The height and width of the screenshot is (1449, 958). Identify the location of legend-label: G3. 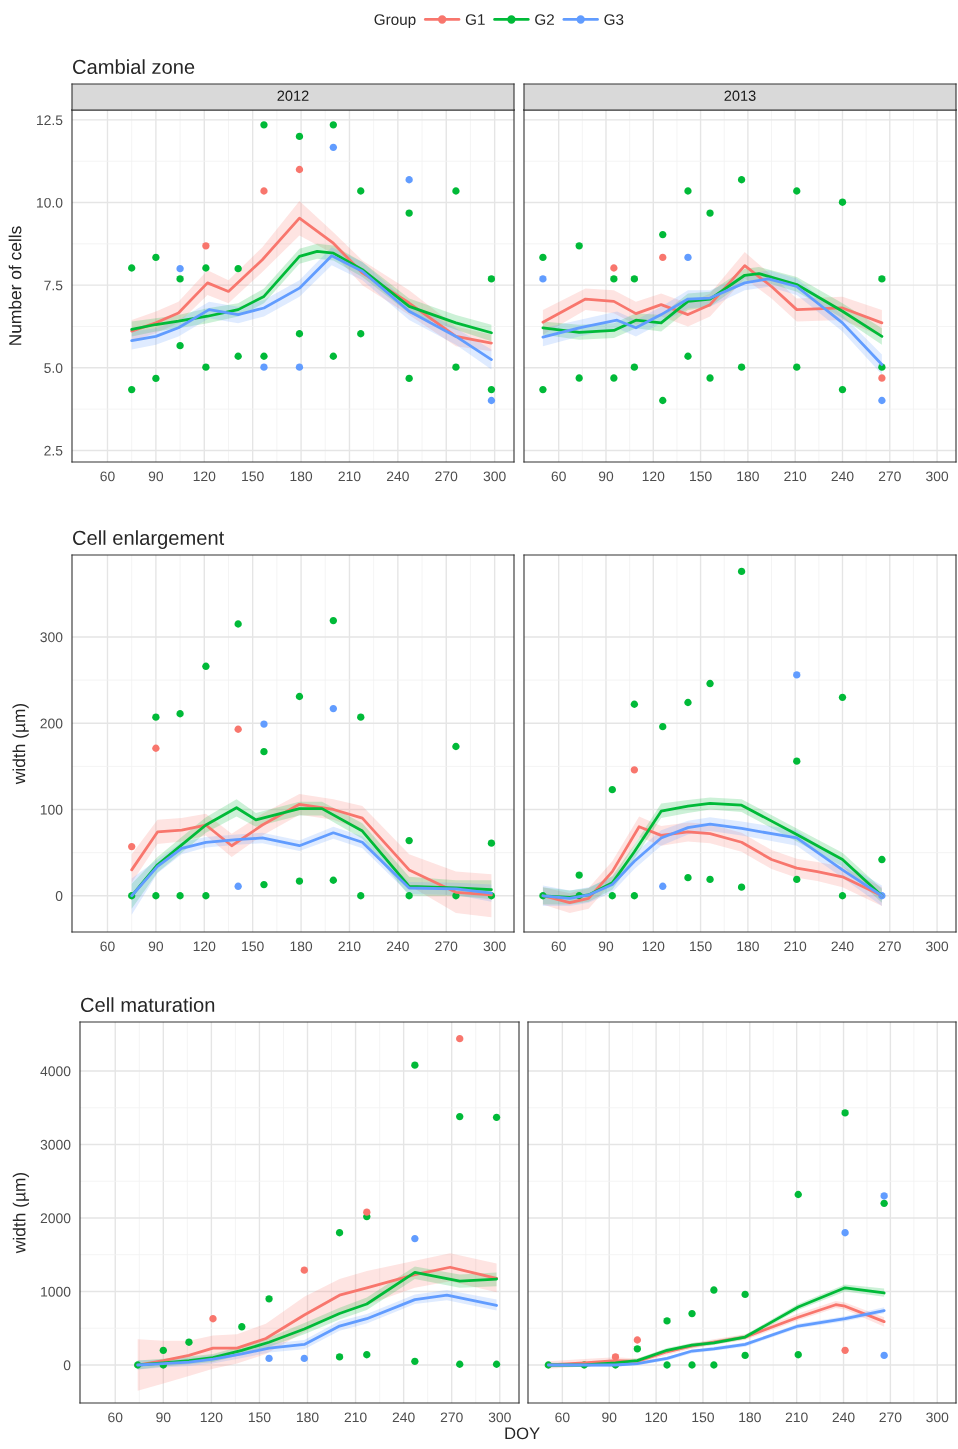
(614, 19).